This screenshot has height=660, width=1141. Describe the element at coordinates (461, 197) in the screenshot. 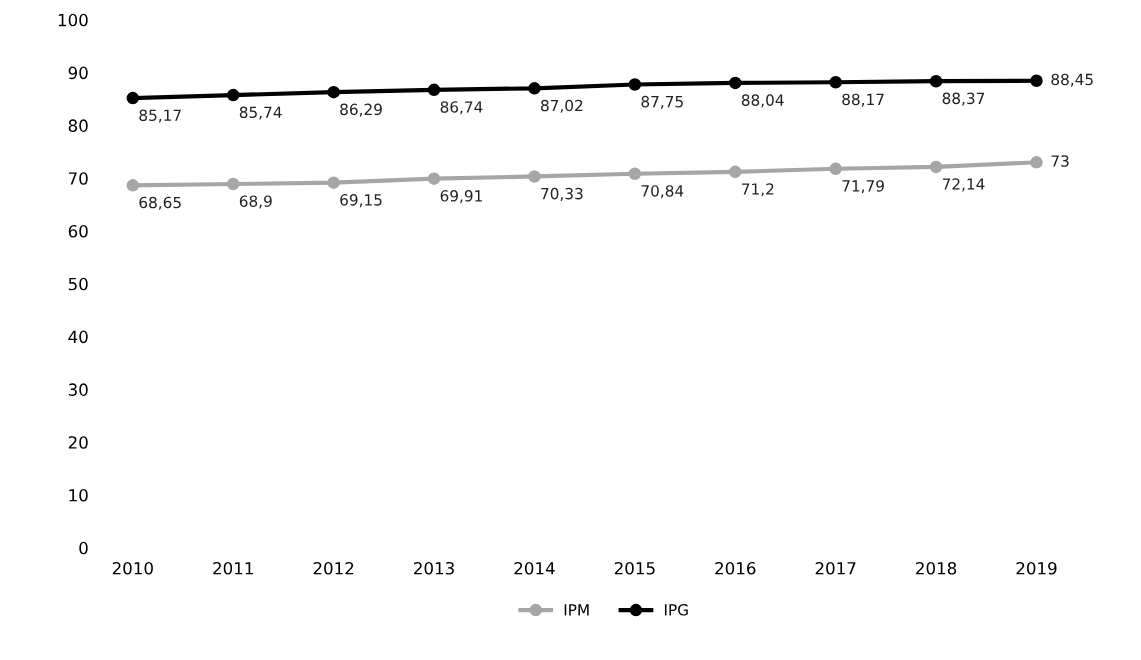

I see `data-label: 69,91` at that location.